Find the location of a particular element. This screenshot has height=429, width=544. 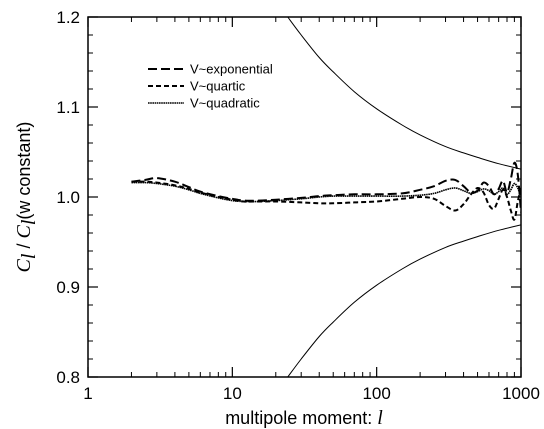

x-tick-label: 10 is located at coordinates (232, 393).